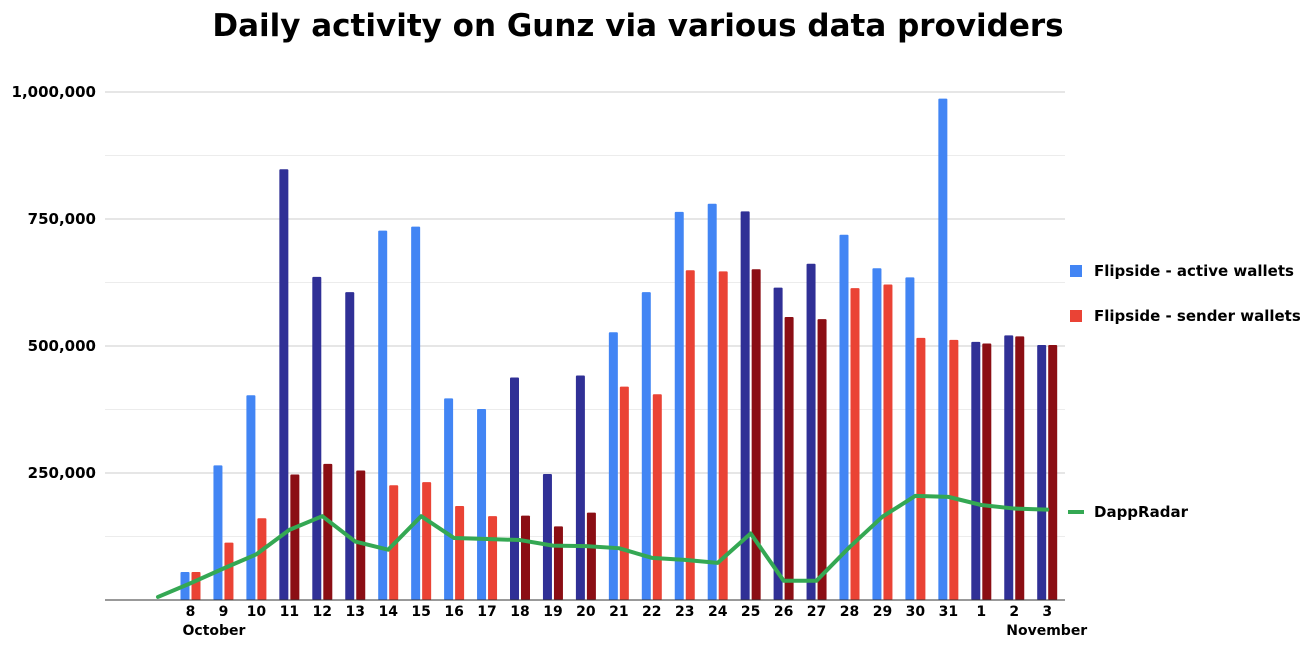 This screenshot has width=1300, height=657. What do you see at coordinates (289, 612) in the screenshot?
I see `x-tick-label: 11` at bounding box center [289, 612].